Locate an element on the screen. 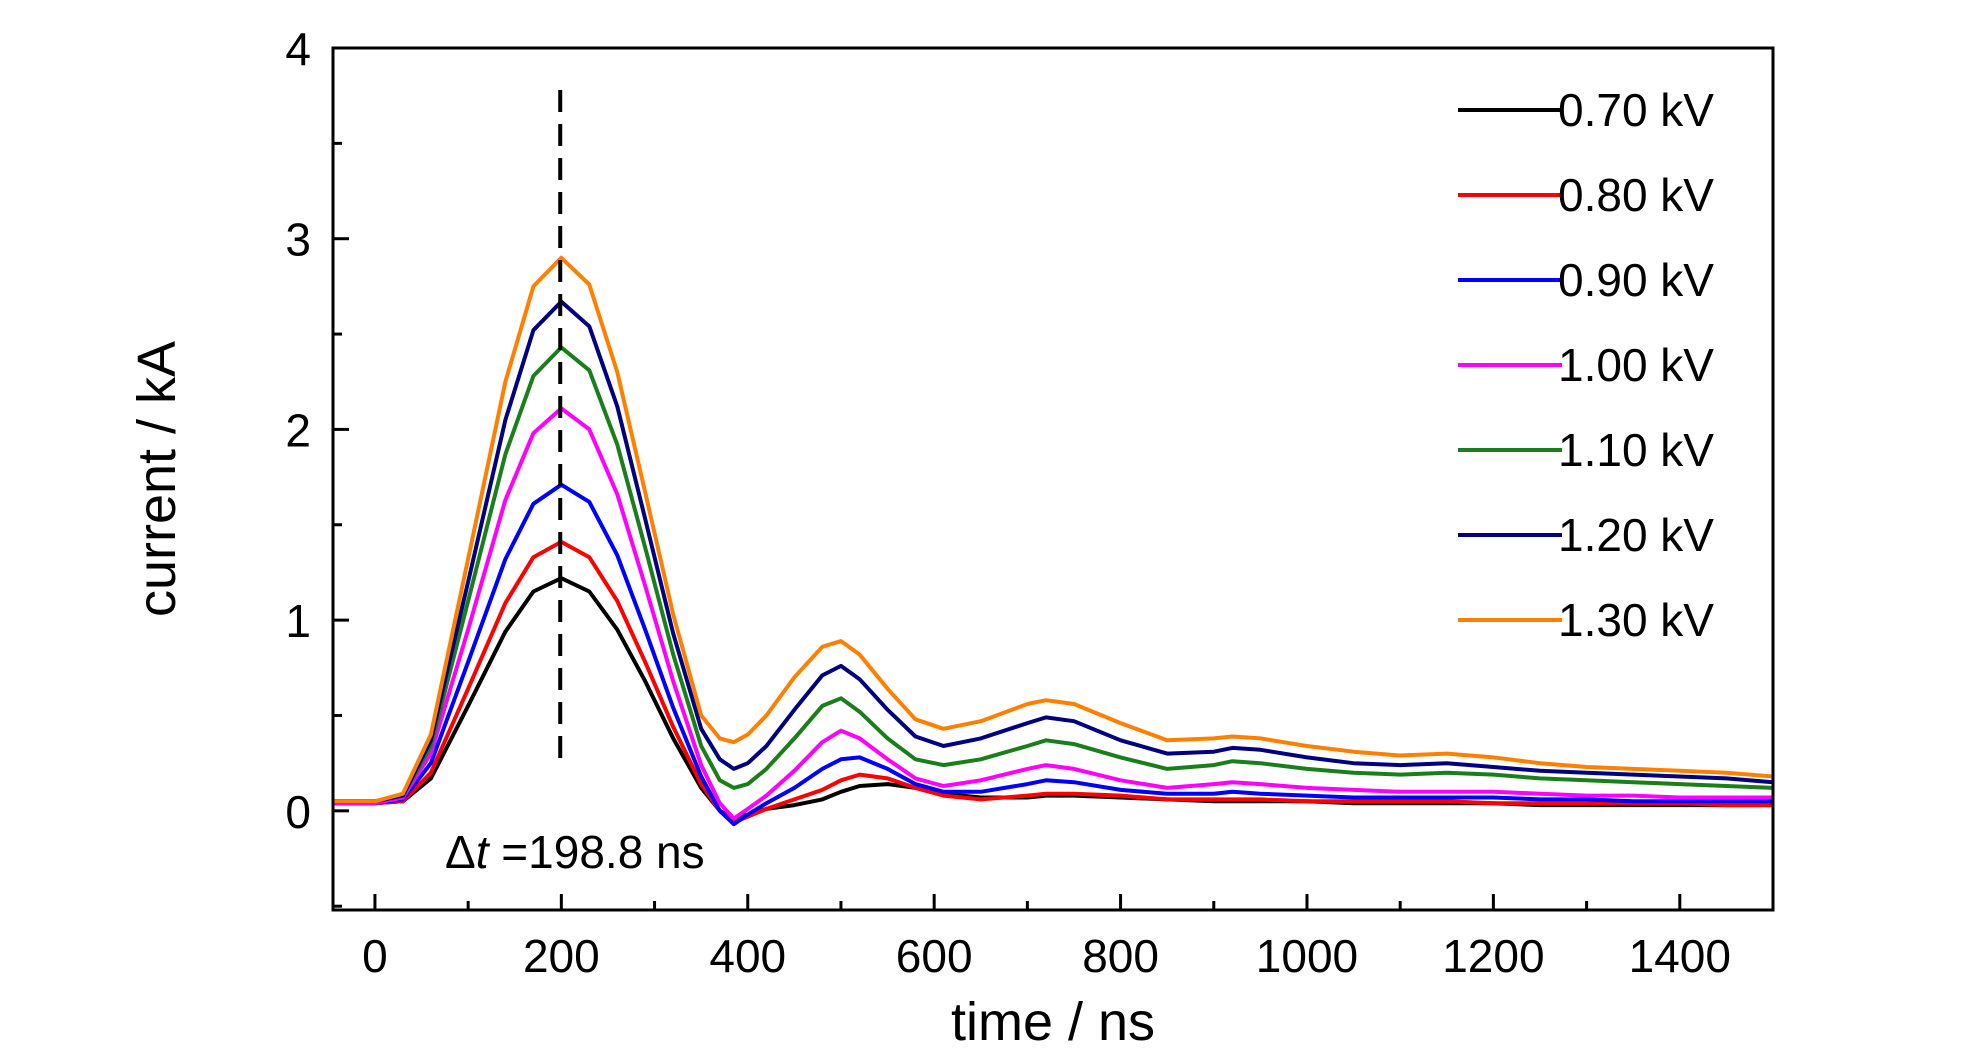 The height and width of the screenshot is (1063, 1984). y-axis-title: current / kA is located at coordinates (157, 479).